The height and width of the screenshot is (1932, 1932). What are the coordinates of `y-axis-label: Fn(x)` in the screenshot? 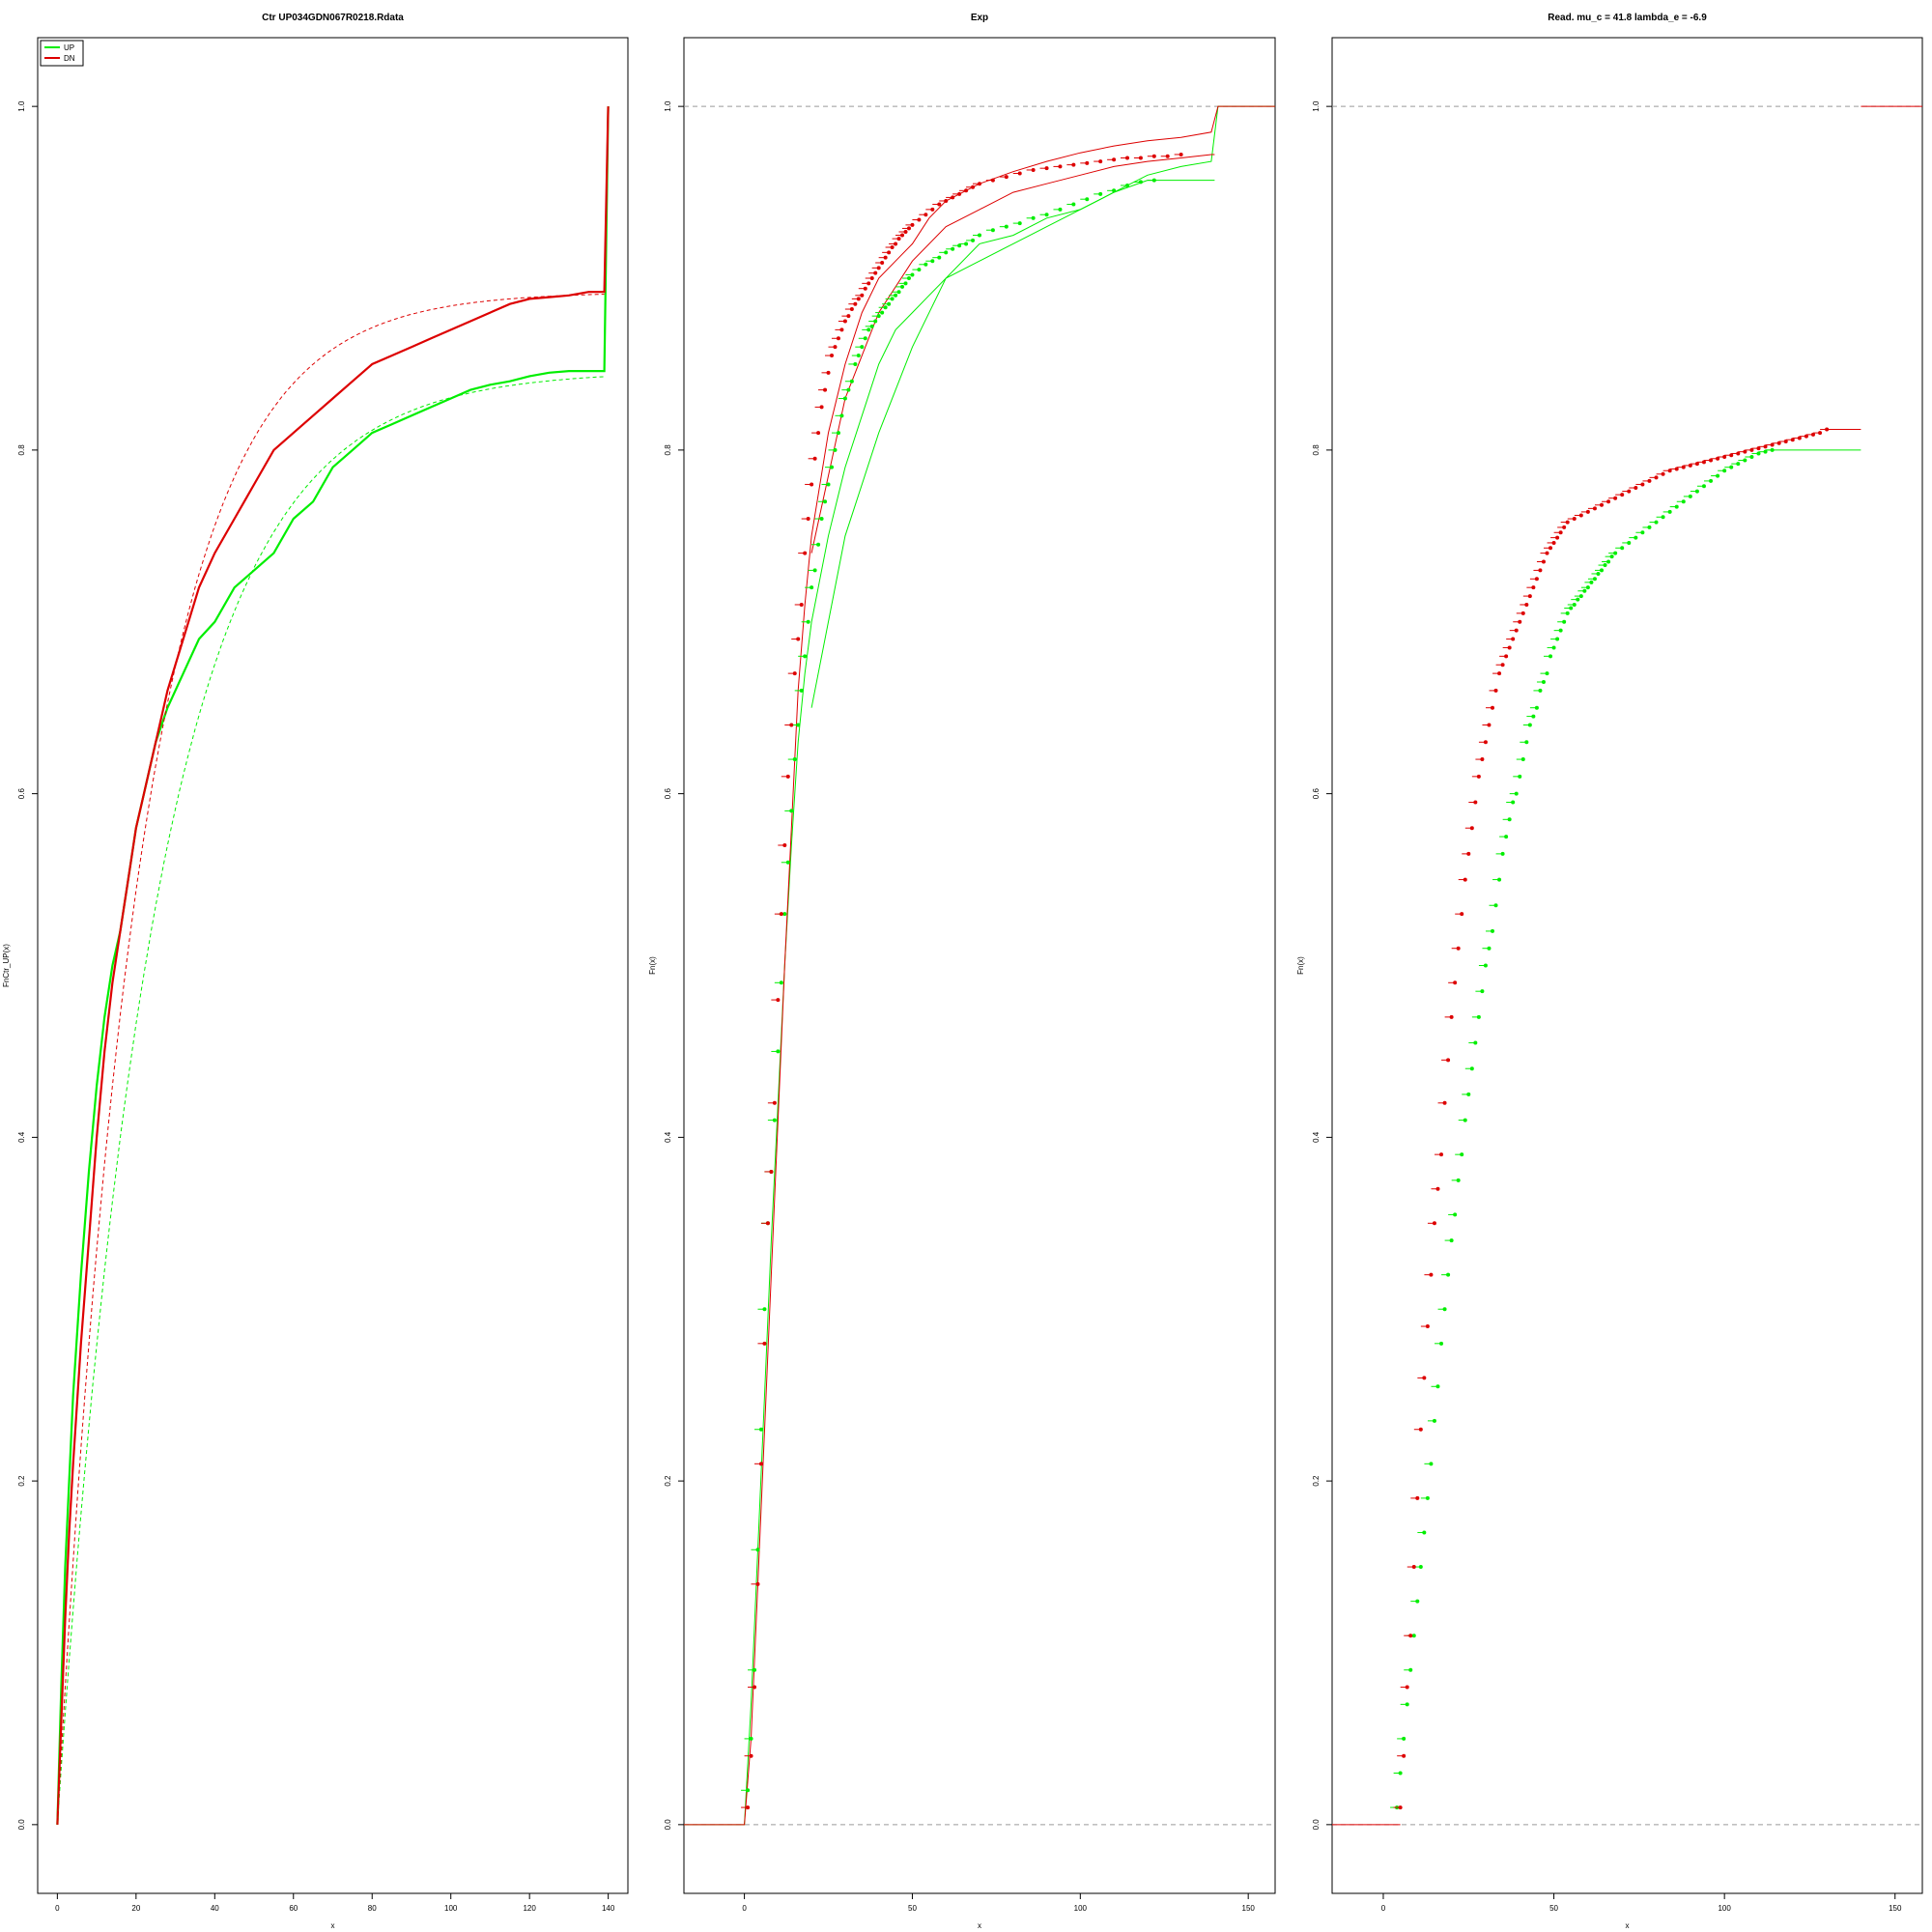 It's located at (1300, 965).